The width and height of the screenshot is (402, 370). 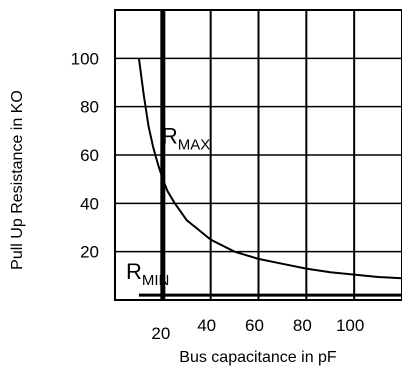 What do you see at coordinates (17, 180) in the screenshot?
I see `y-axis-label: Pull Up Resistance in KO` at bounding box center [17, 180].